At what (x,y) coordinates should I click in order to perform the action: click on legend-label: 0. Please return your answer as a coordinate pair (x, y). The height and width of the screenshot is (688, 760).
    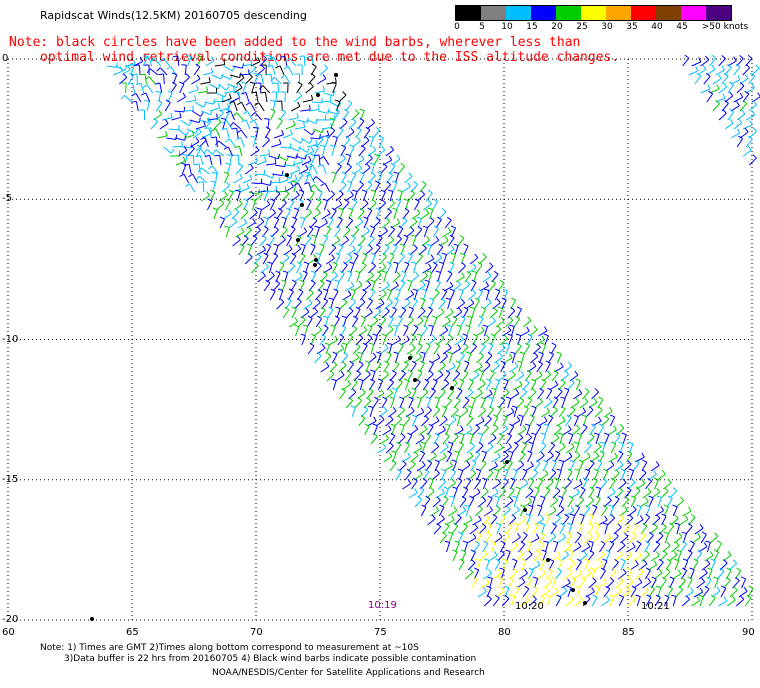
    Looking at the image, I should click on (457, 27).